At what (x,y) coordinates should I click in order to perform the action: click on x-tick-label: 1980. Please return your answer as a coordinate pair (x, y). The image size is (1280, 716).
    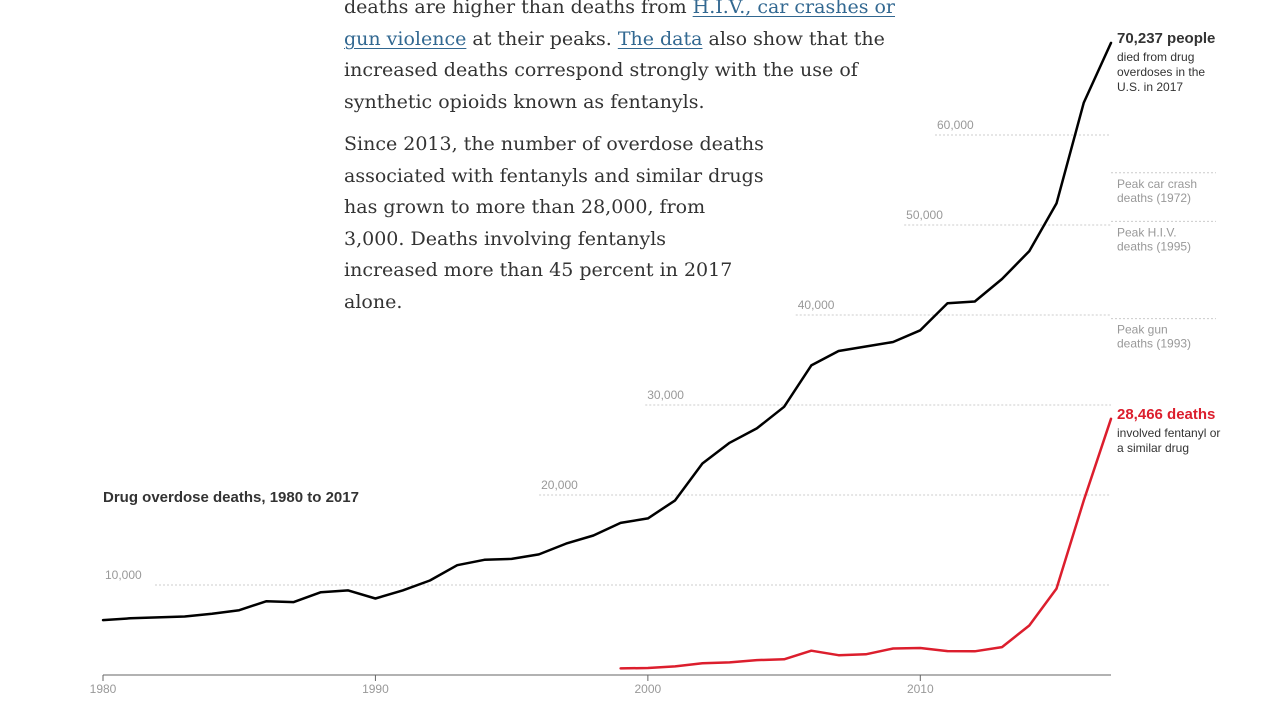
    Looking at the image, I should click on (103, 689).